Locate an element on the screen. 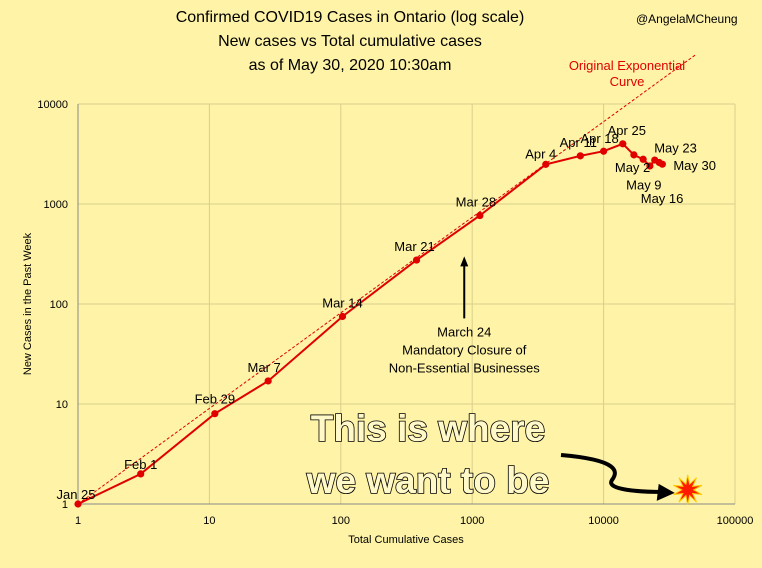  closure-annotation: March 24 is located at coordinates (464, 331).